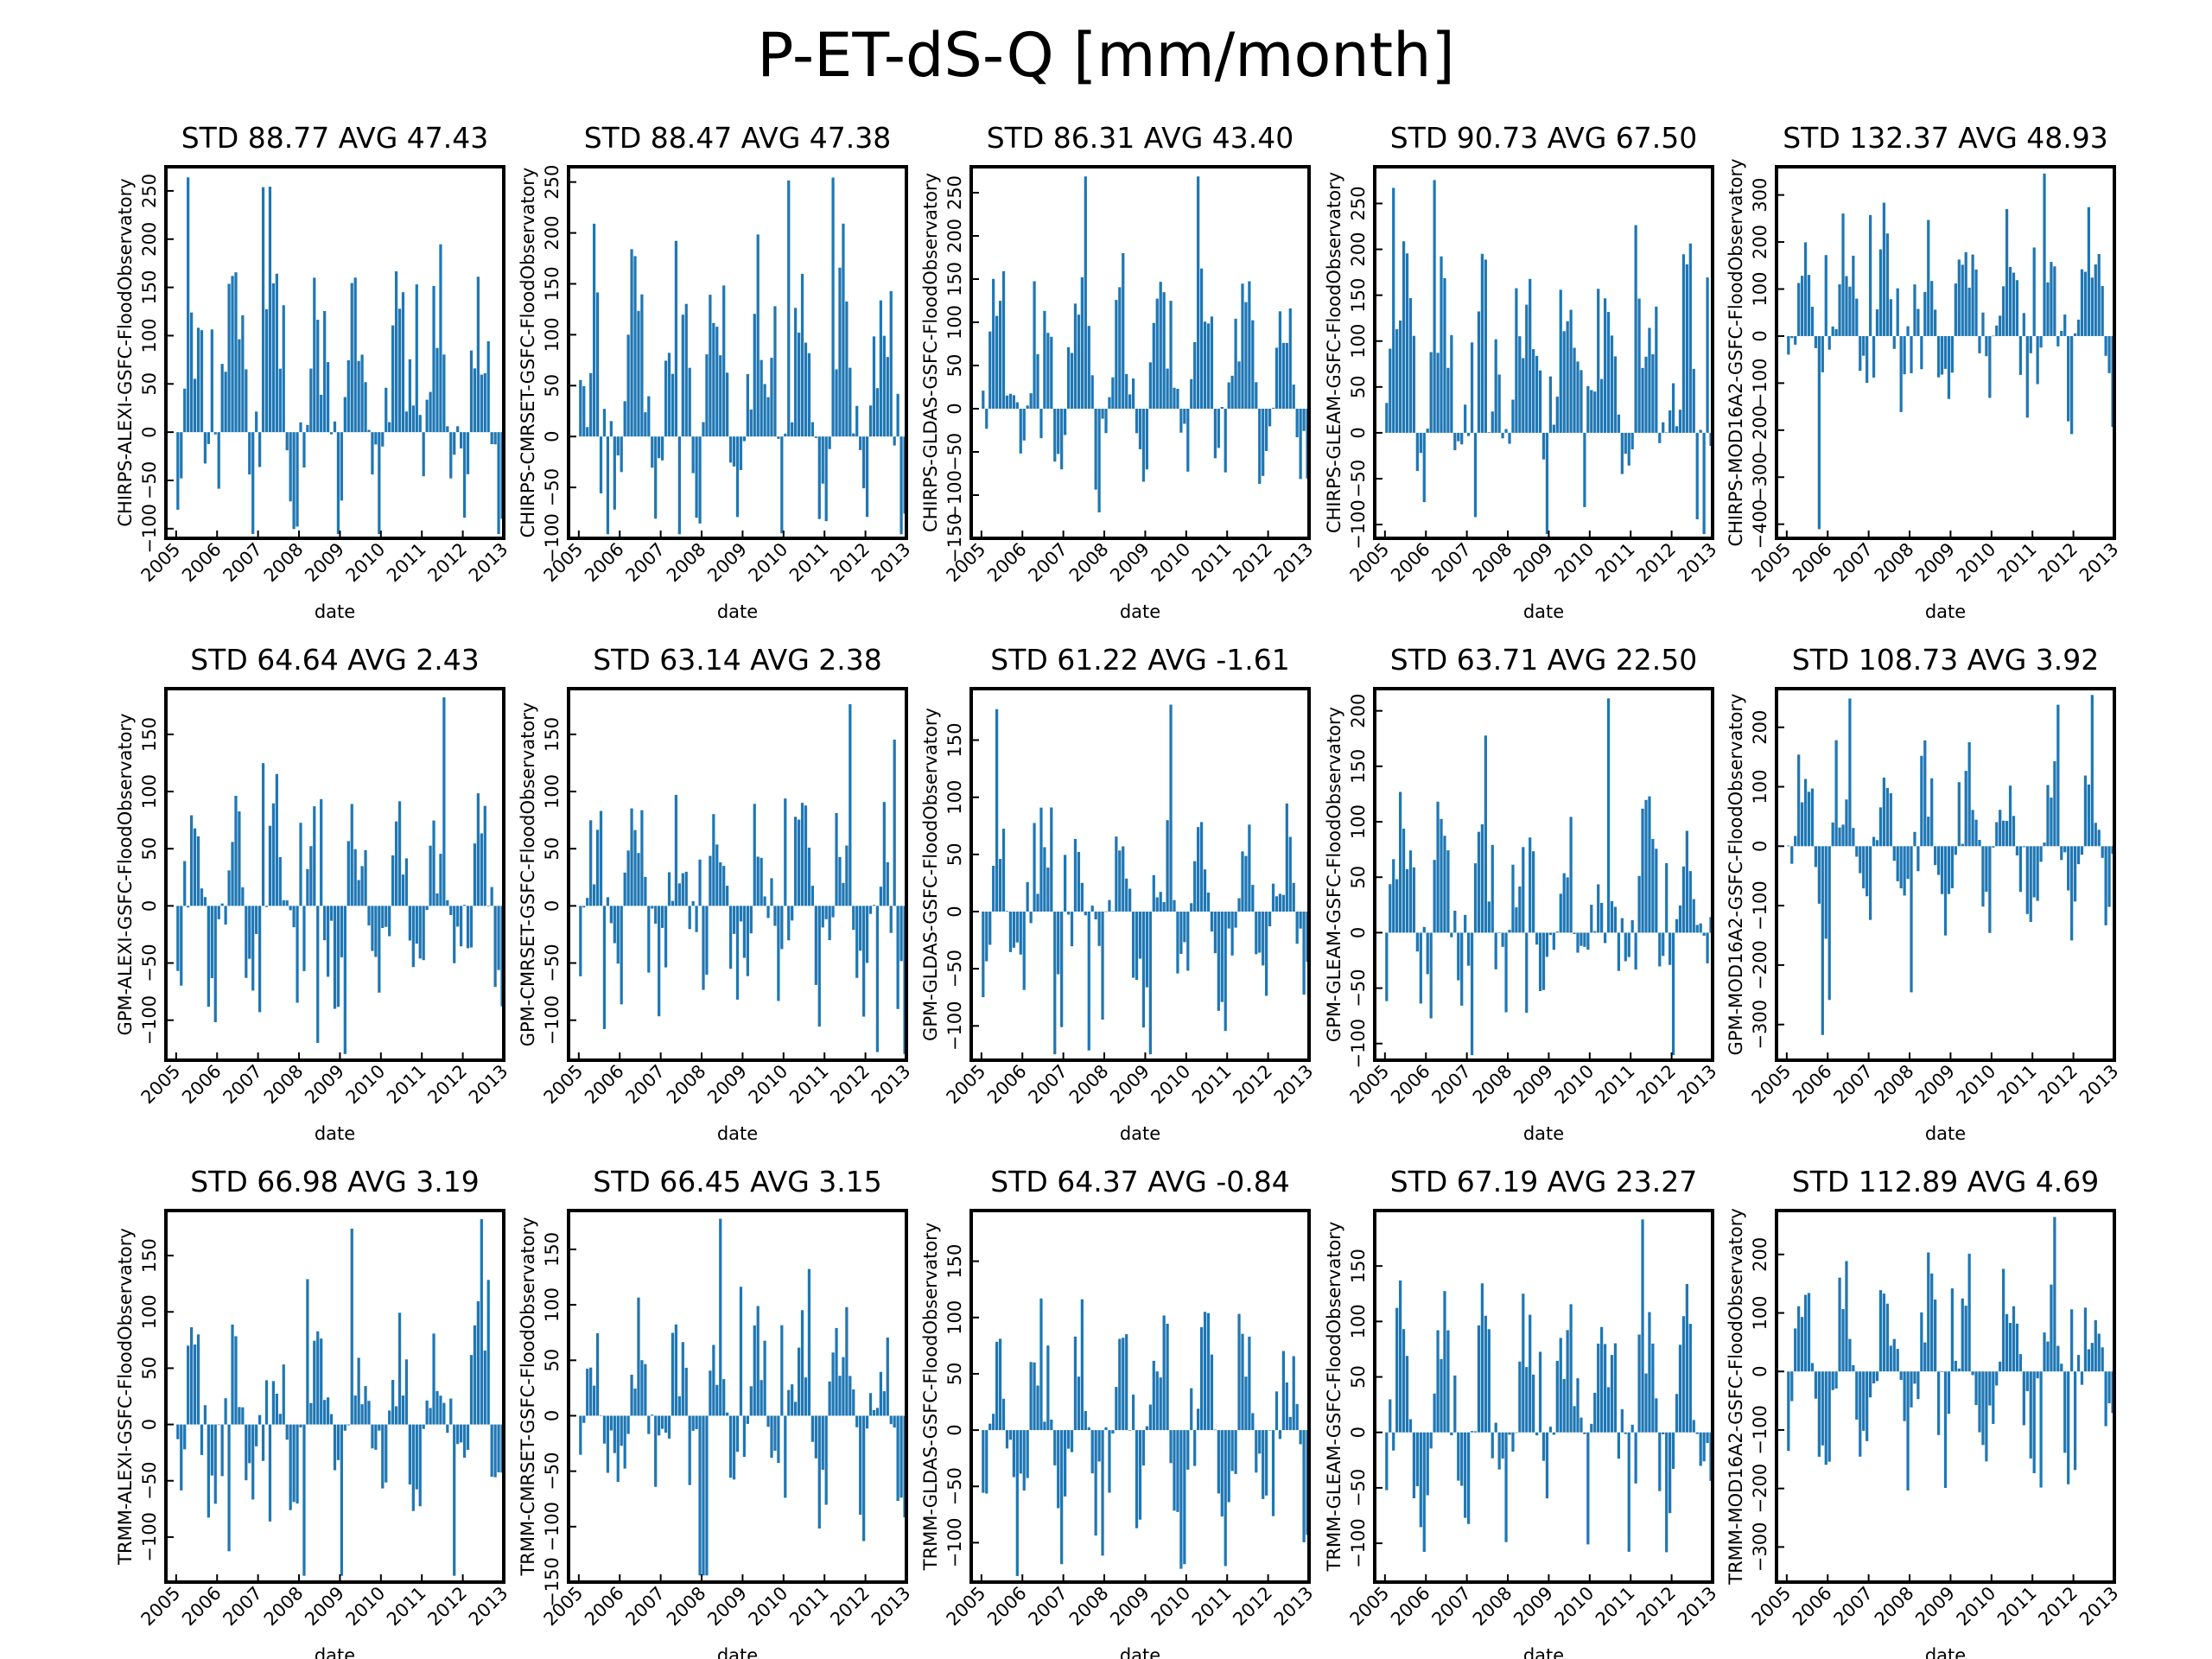  Describe the element at coordinates (1935, 1085) in the screenshot. I see `x-tick-label: 2009` at that location.